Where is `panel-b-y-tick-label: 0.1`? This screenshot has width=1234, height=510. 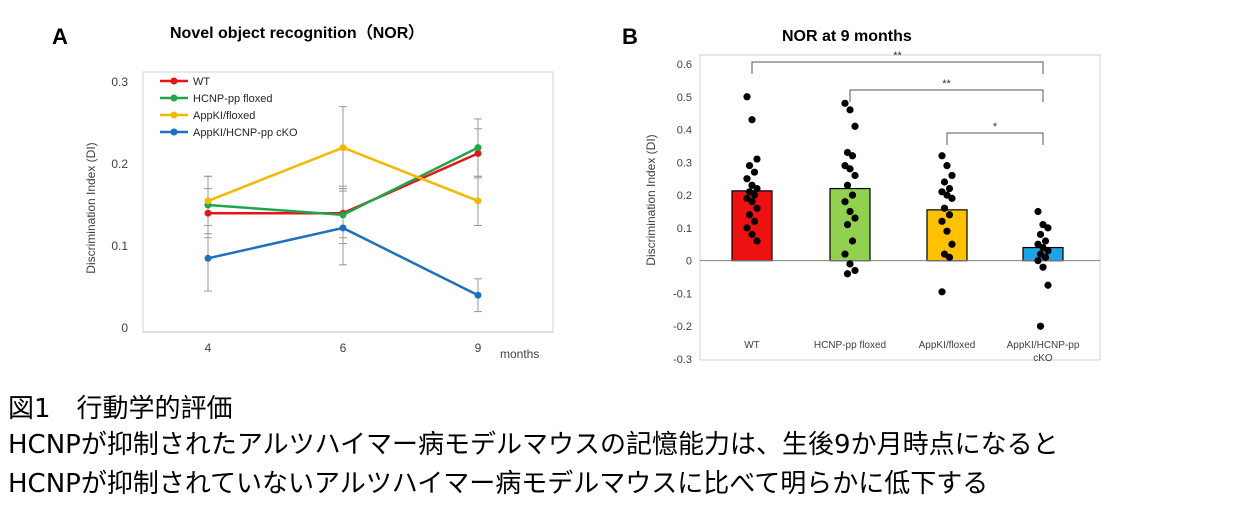
panel-b-y-tick-label: 0.1 is located at coordinates (684, 229).